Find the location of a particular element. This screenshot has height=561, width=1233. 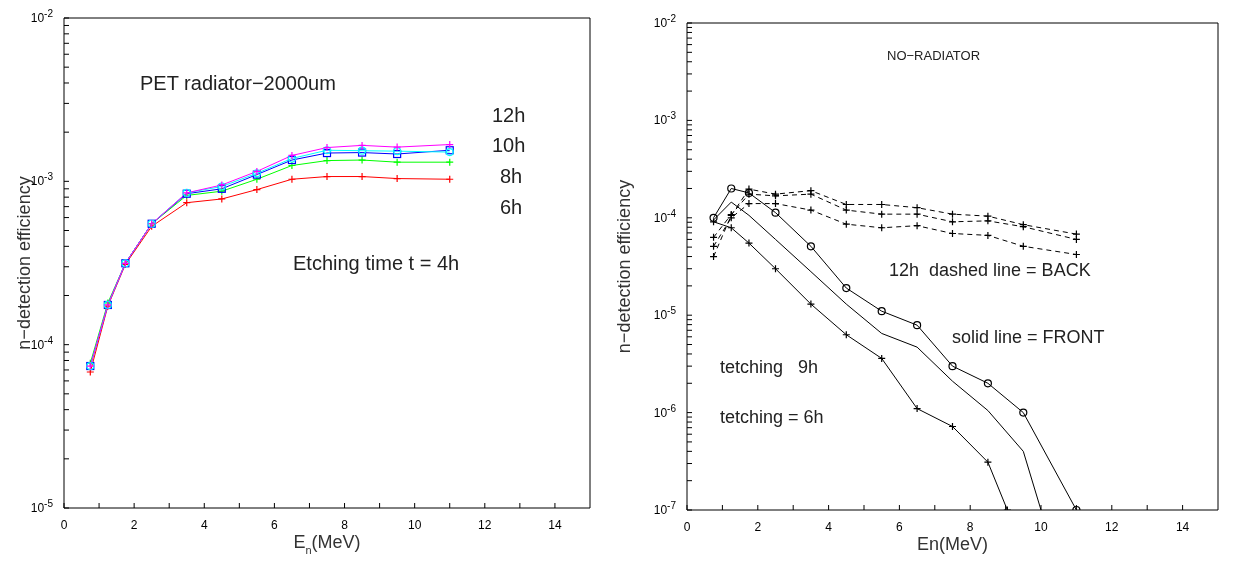

annotation: tetching 9h is located at coordinates (769, 367).